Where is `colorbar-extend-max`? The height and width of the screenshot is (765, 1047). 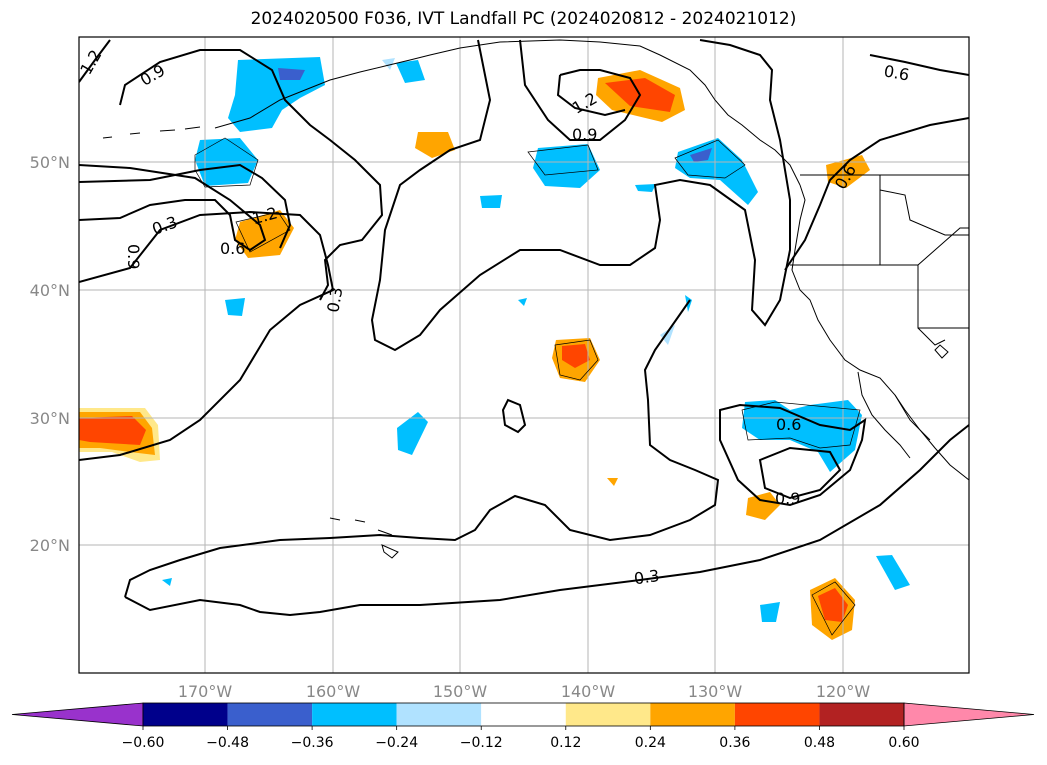 colorbar-extend-max is located at coordinates (969, 714).